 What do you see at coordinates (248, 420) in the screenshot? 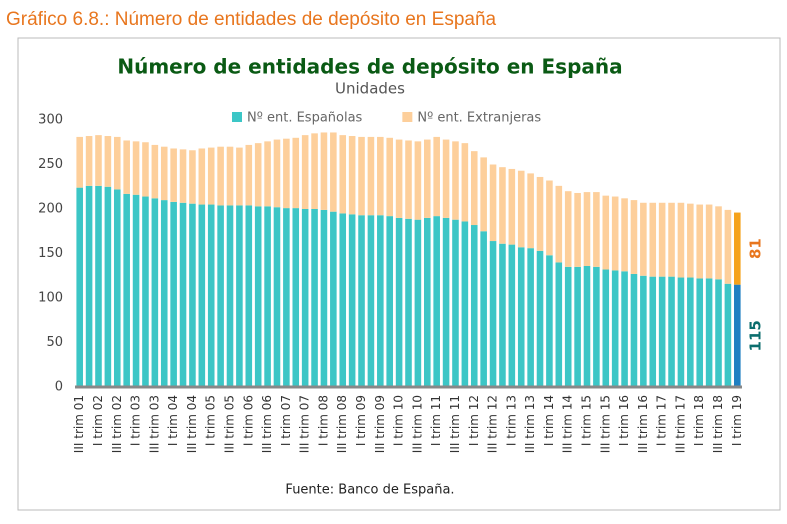
I see `x-tick-label: I trim 06` at bounding box center [248, 420].